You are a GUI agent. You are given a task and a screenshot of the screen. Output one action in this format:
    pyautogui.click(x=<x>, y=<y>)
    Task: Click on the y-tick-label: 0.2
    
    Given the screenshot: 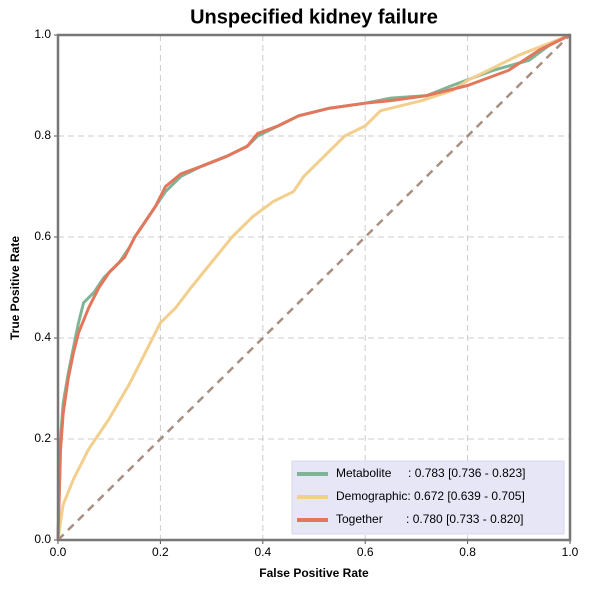 What is the action you would take?
    pyautogui.click(x=42, y=438)
    